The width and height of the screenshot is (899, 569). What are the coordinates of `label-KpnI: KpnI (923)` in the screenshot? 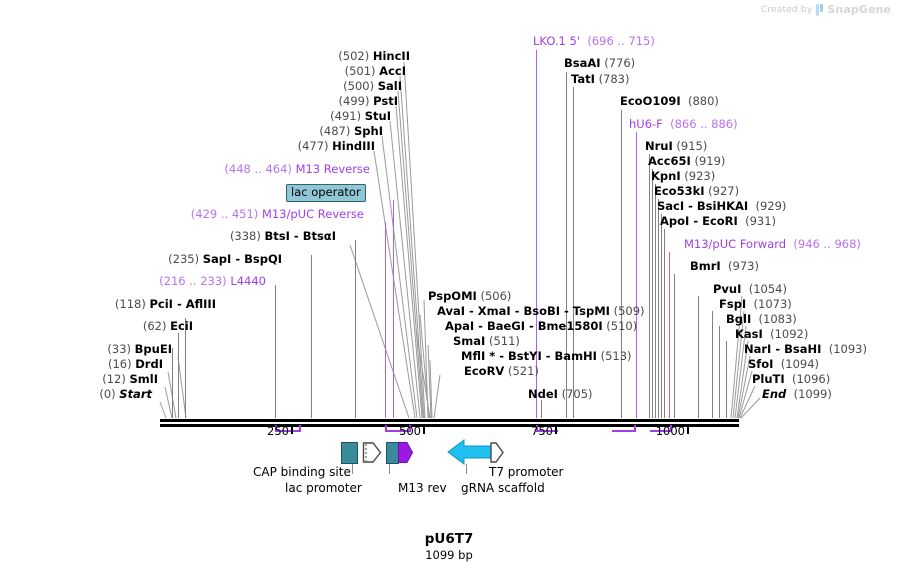 It's located at (683, 176).